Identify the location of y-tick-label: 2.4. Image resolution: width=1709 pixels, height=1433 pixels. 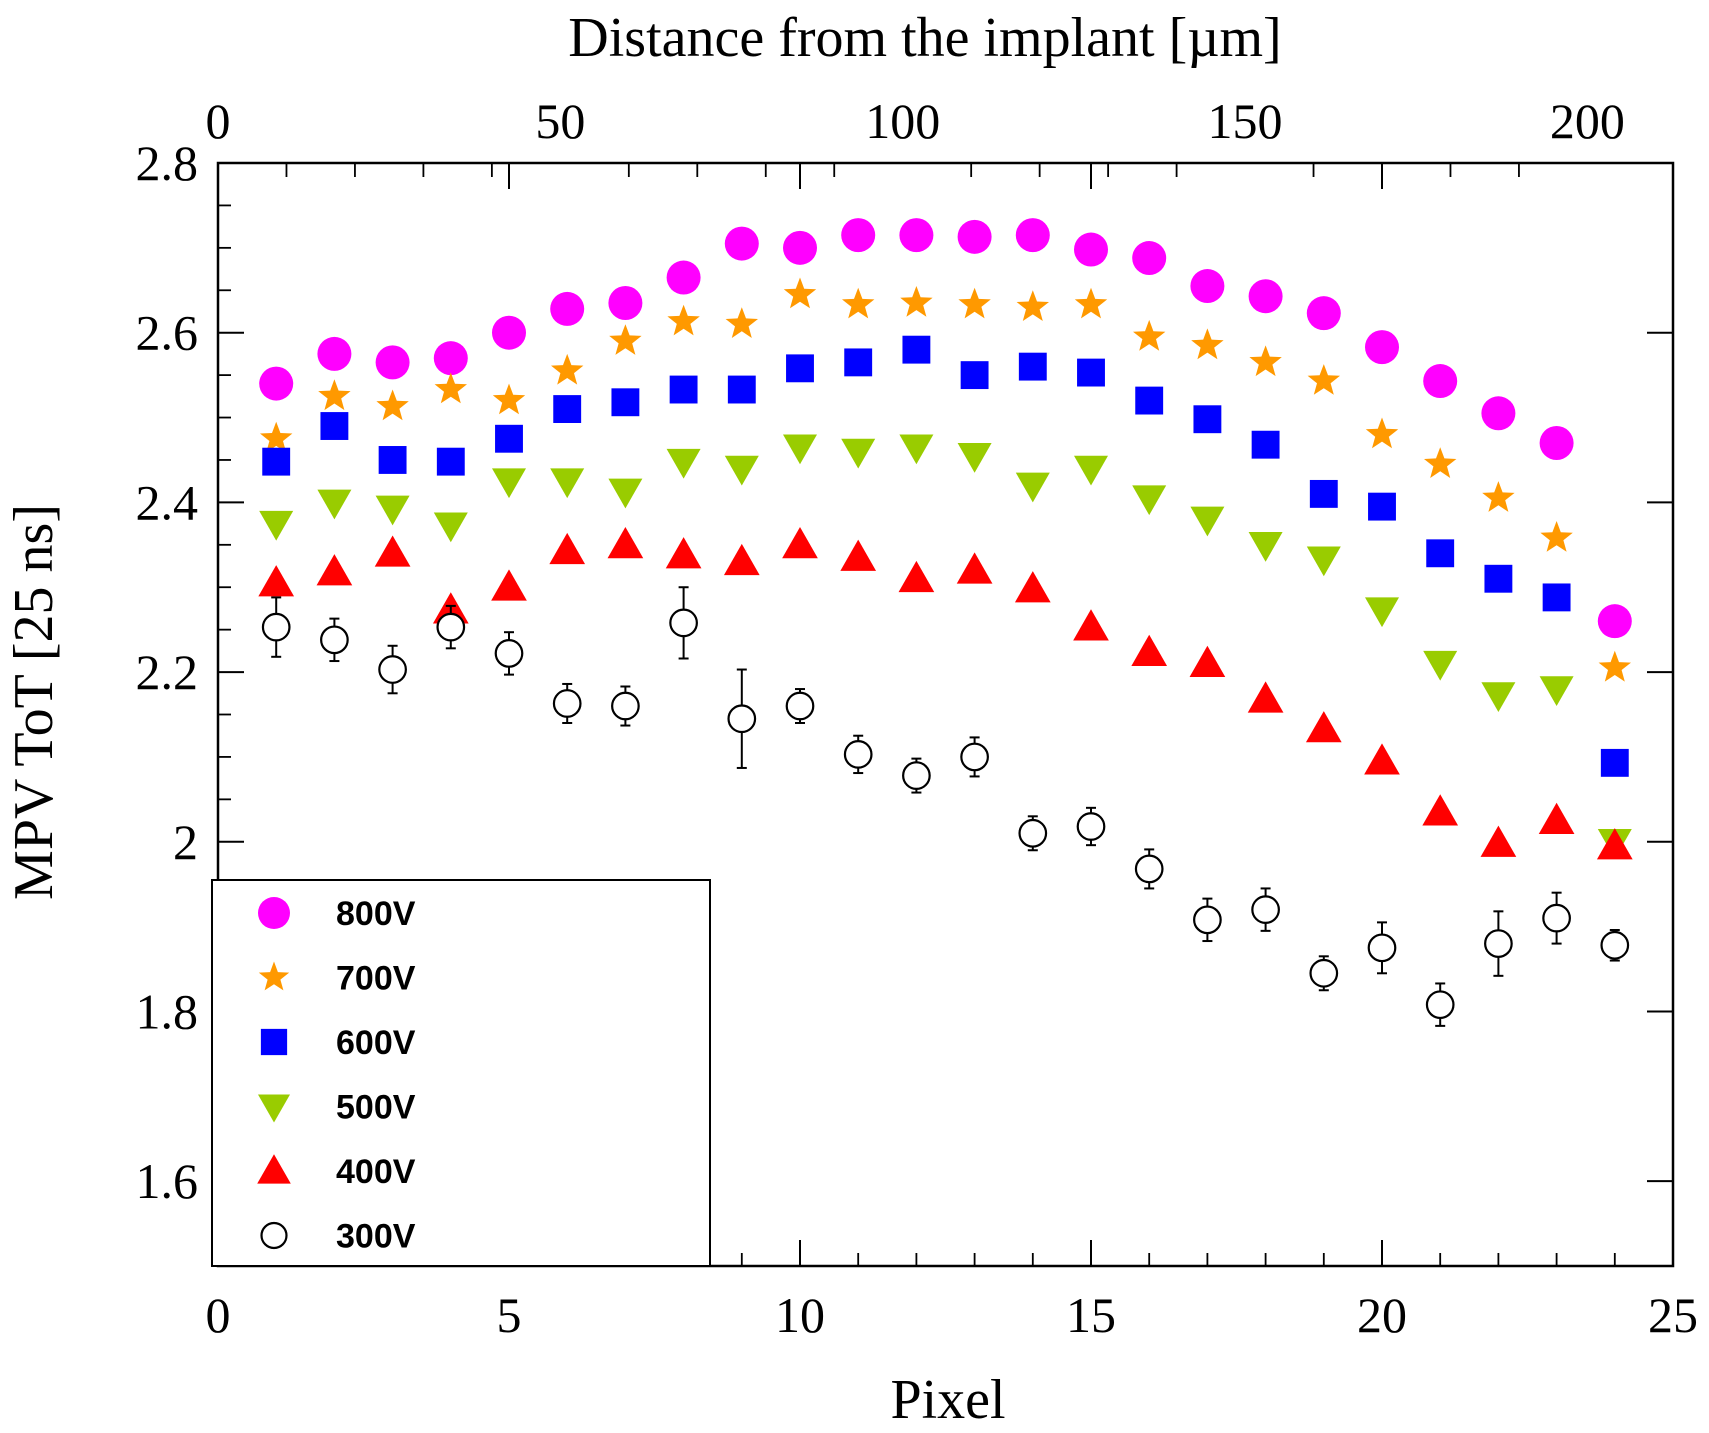
(167, 502).